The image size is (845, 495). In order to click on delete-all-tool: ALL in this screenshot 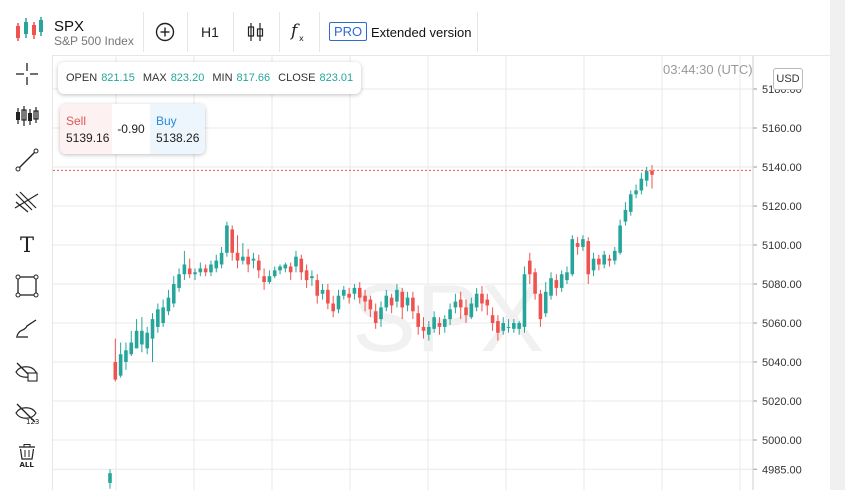, I will do `click(27, 456)`.